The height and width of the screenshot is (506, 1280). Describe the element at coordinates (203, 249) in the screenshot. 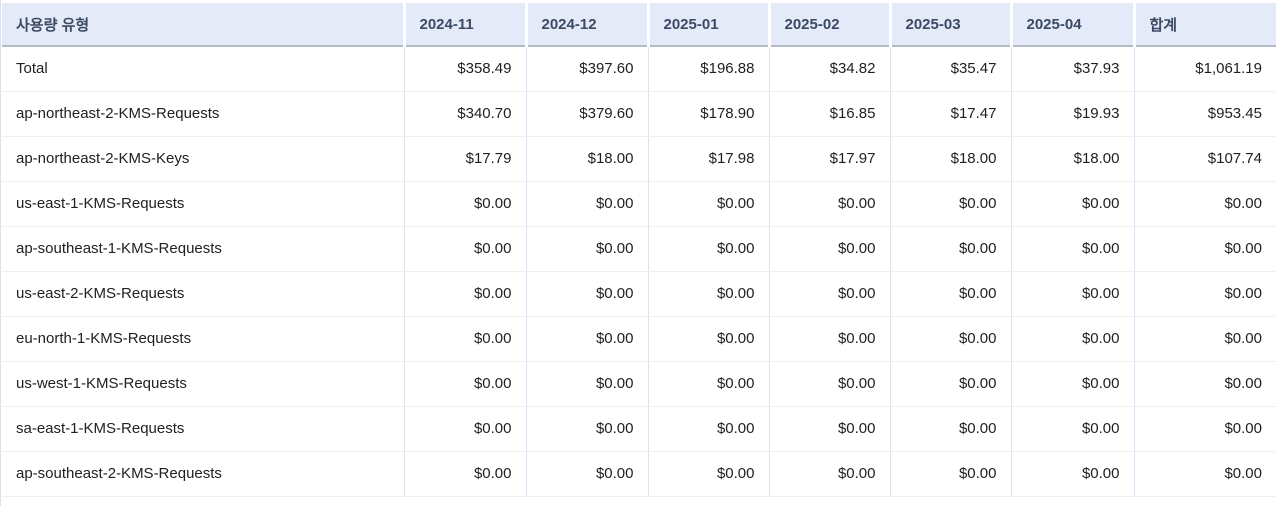

I see `usage-type-label: ap-southeast-1-KMS-Requests` at that location.